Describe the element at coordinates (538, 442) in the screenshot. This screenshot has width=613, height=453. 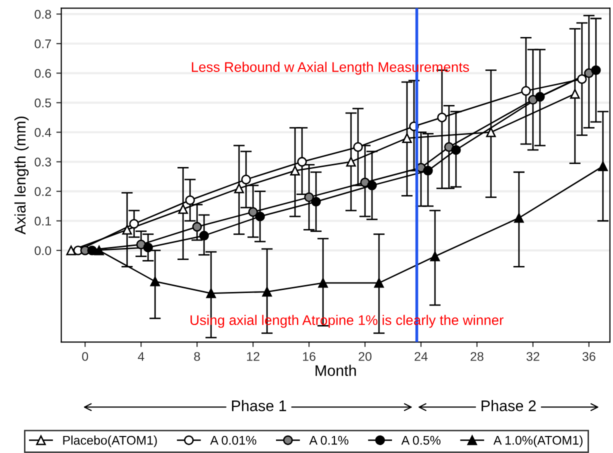
I see `legend-label: A 1.0%(ATOM1)` at that location.